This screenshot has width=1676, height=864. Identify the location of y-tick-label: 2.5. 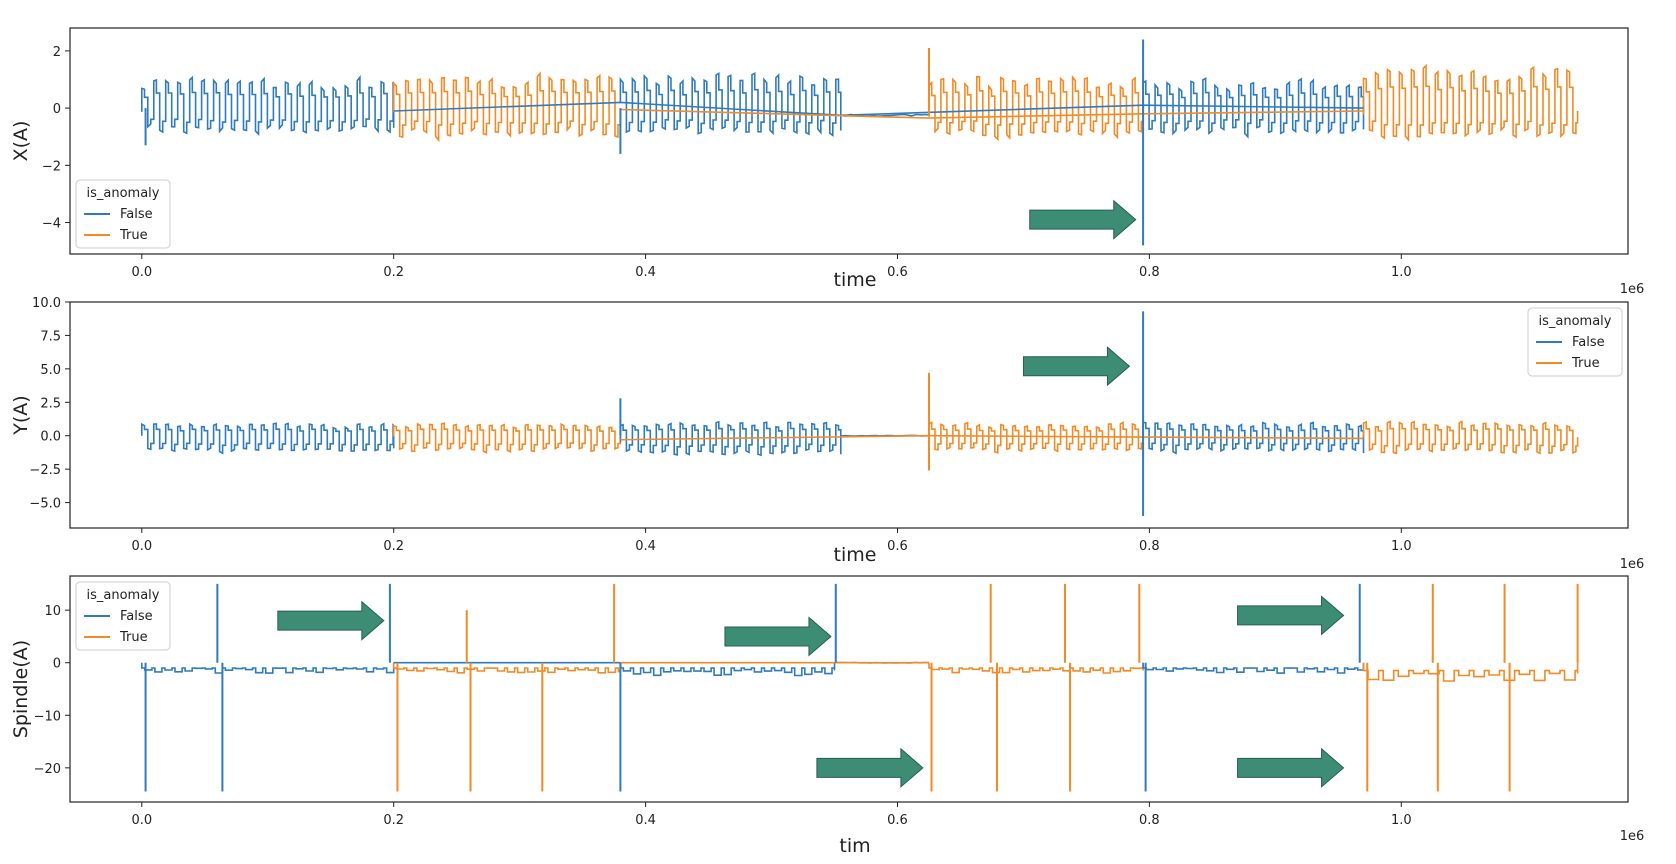
(50, 403).